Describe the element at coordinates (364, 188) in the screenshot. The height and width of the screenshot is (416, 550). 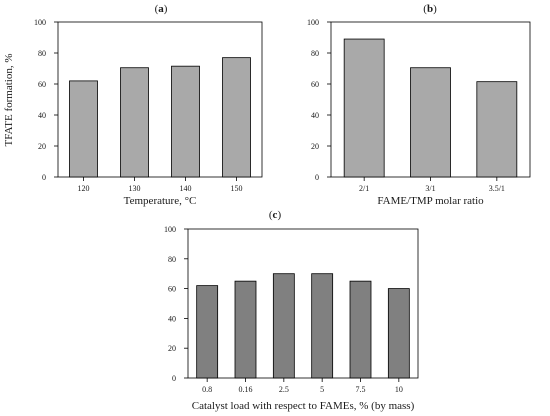
I see `x-tick-label: 2/1` at that location.